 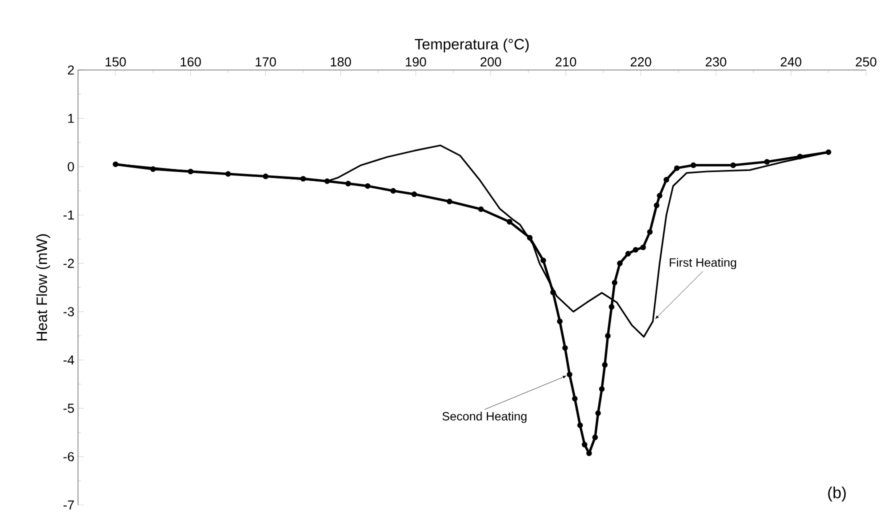 I want to click on annotation: (b), so click(x=837, y=494).